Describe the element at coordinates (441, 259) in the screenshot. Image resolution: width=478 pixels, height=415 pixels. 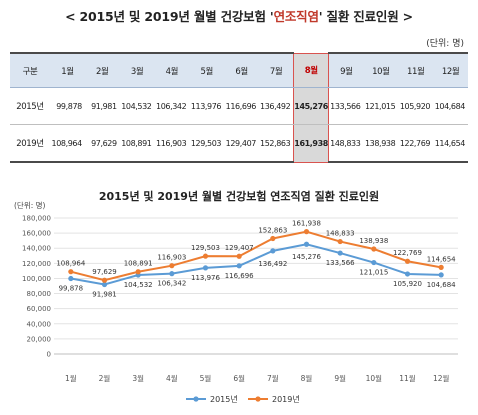
I see `data-label: 114,654` at that location.